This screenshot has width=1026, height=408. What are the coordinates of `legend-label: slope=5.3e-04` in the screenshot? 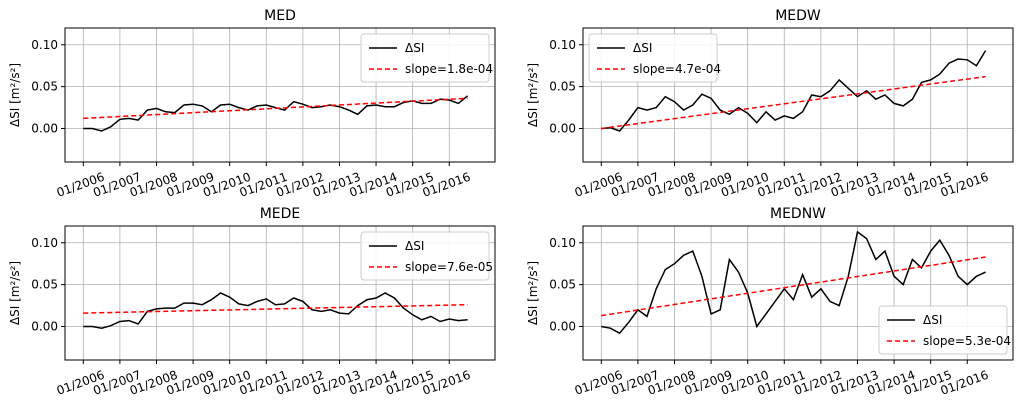 It's located at (967, 341).